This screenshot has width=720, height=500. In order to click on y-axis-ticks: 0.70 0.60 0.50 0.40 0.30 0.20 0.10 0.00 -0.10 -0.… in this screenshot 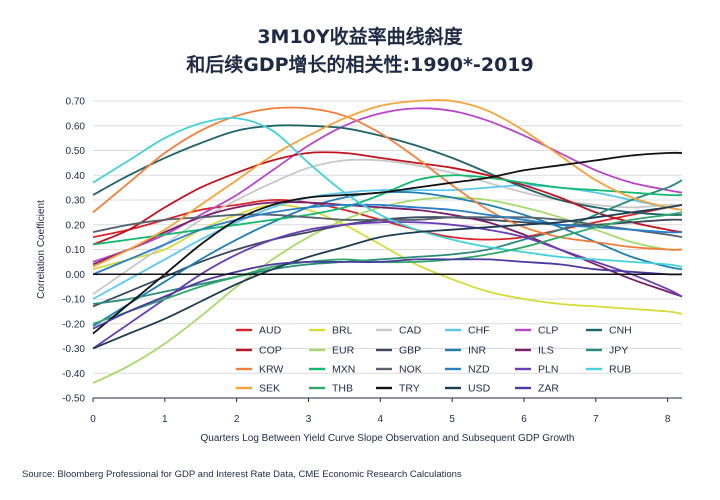, I will do `click(73, 251)`.